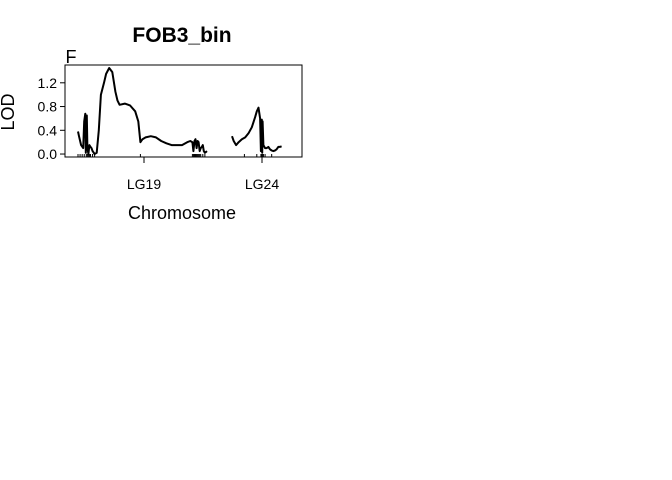  What do you see at coordinates (9, 111) in the screenshot?
I see `y-axis-label: LOD` at bounding box center [9, 111].